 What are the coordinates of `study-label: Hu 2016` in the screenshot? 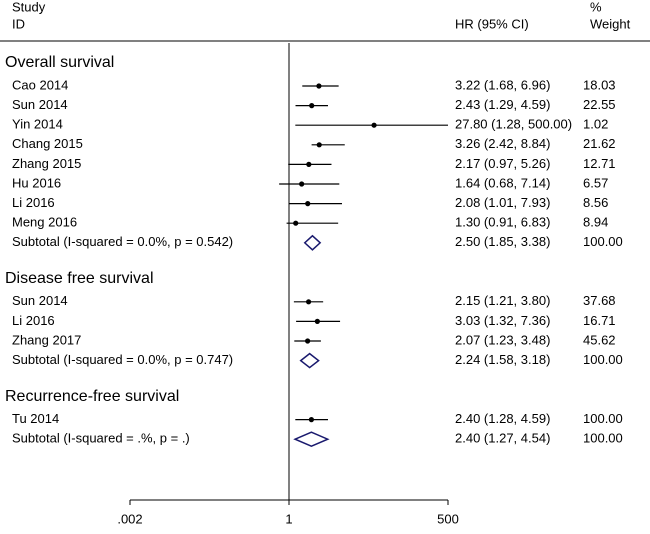 It's located at (36, 182).